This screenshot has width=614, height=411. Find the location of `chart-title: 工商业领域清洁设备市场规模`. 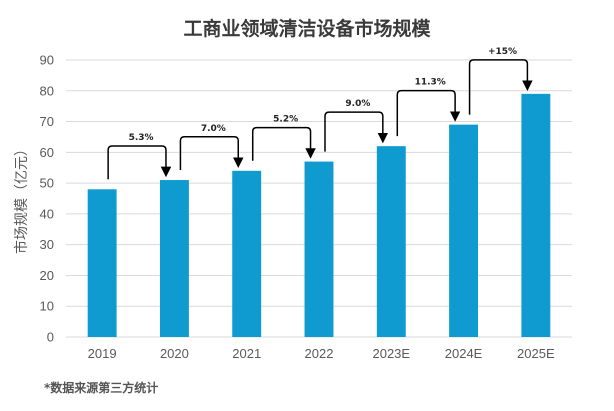

chart-title: 工商业领域清洁设备市场规模 is located at coordinates (307, 29).